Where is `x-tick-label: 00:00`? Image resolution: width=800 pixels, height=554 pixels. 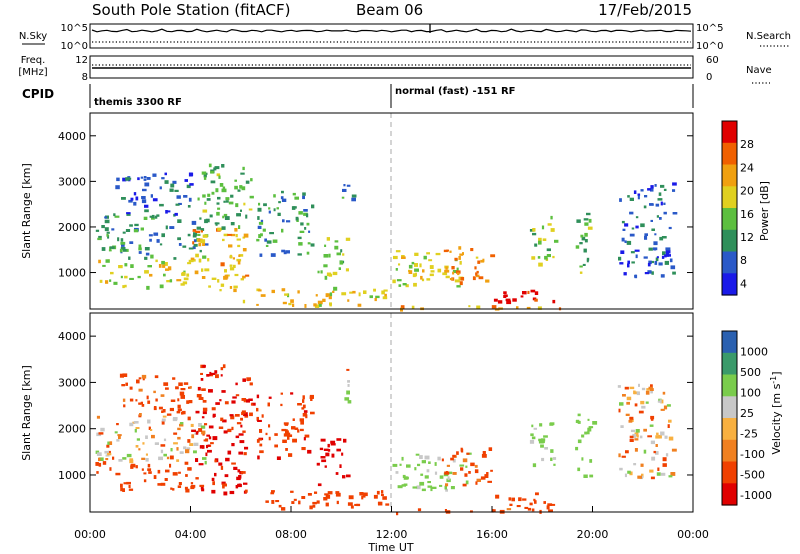 x-tick-label: 00:00 is located at coordinates (693, 534).